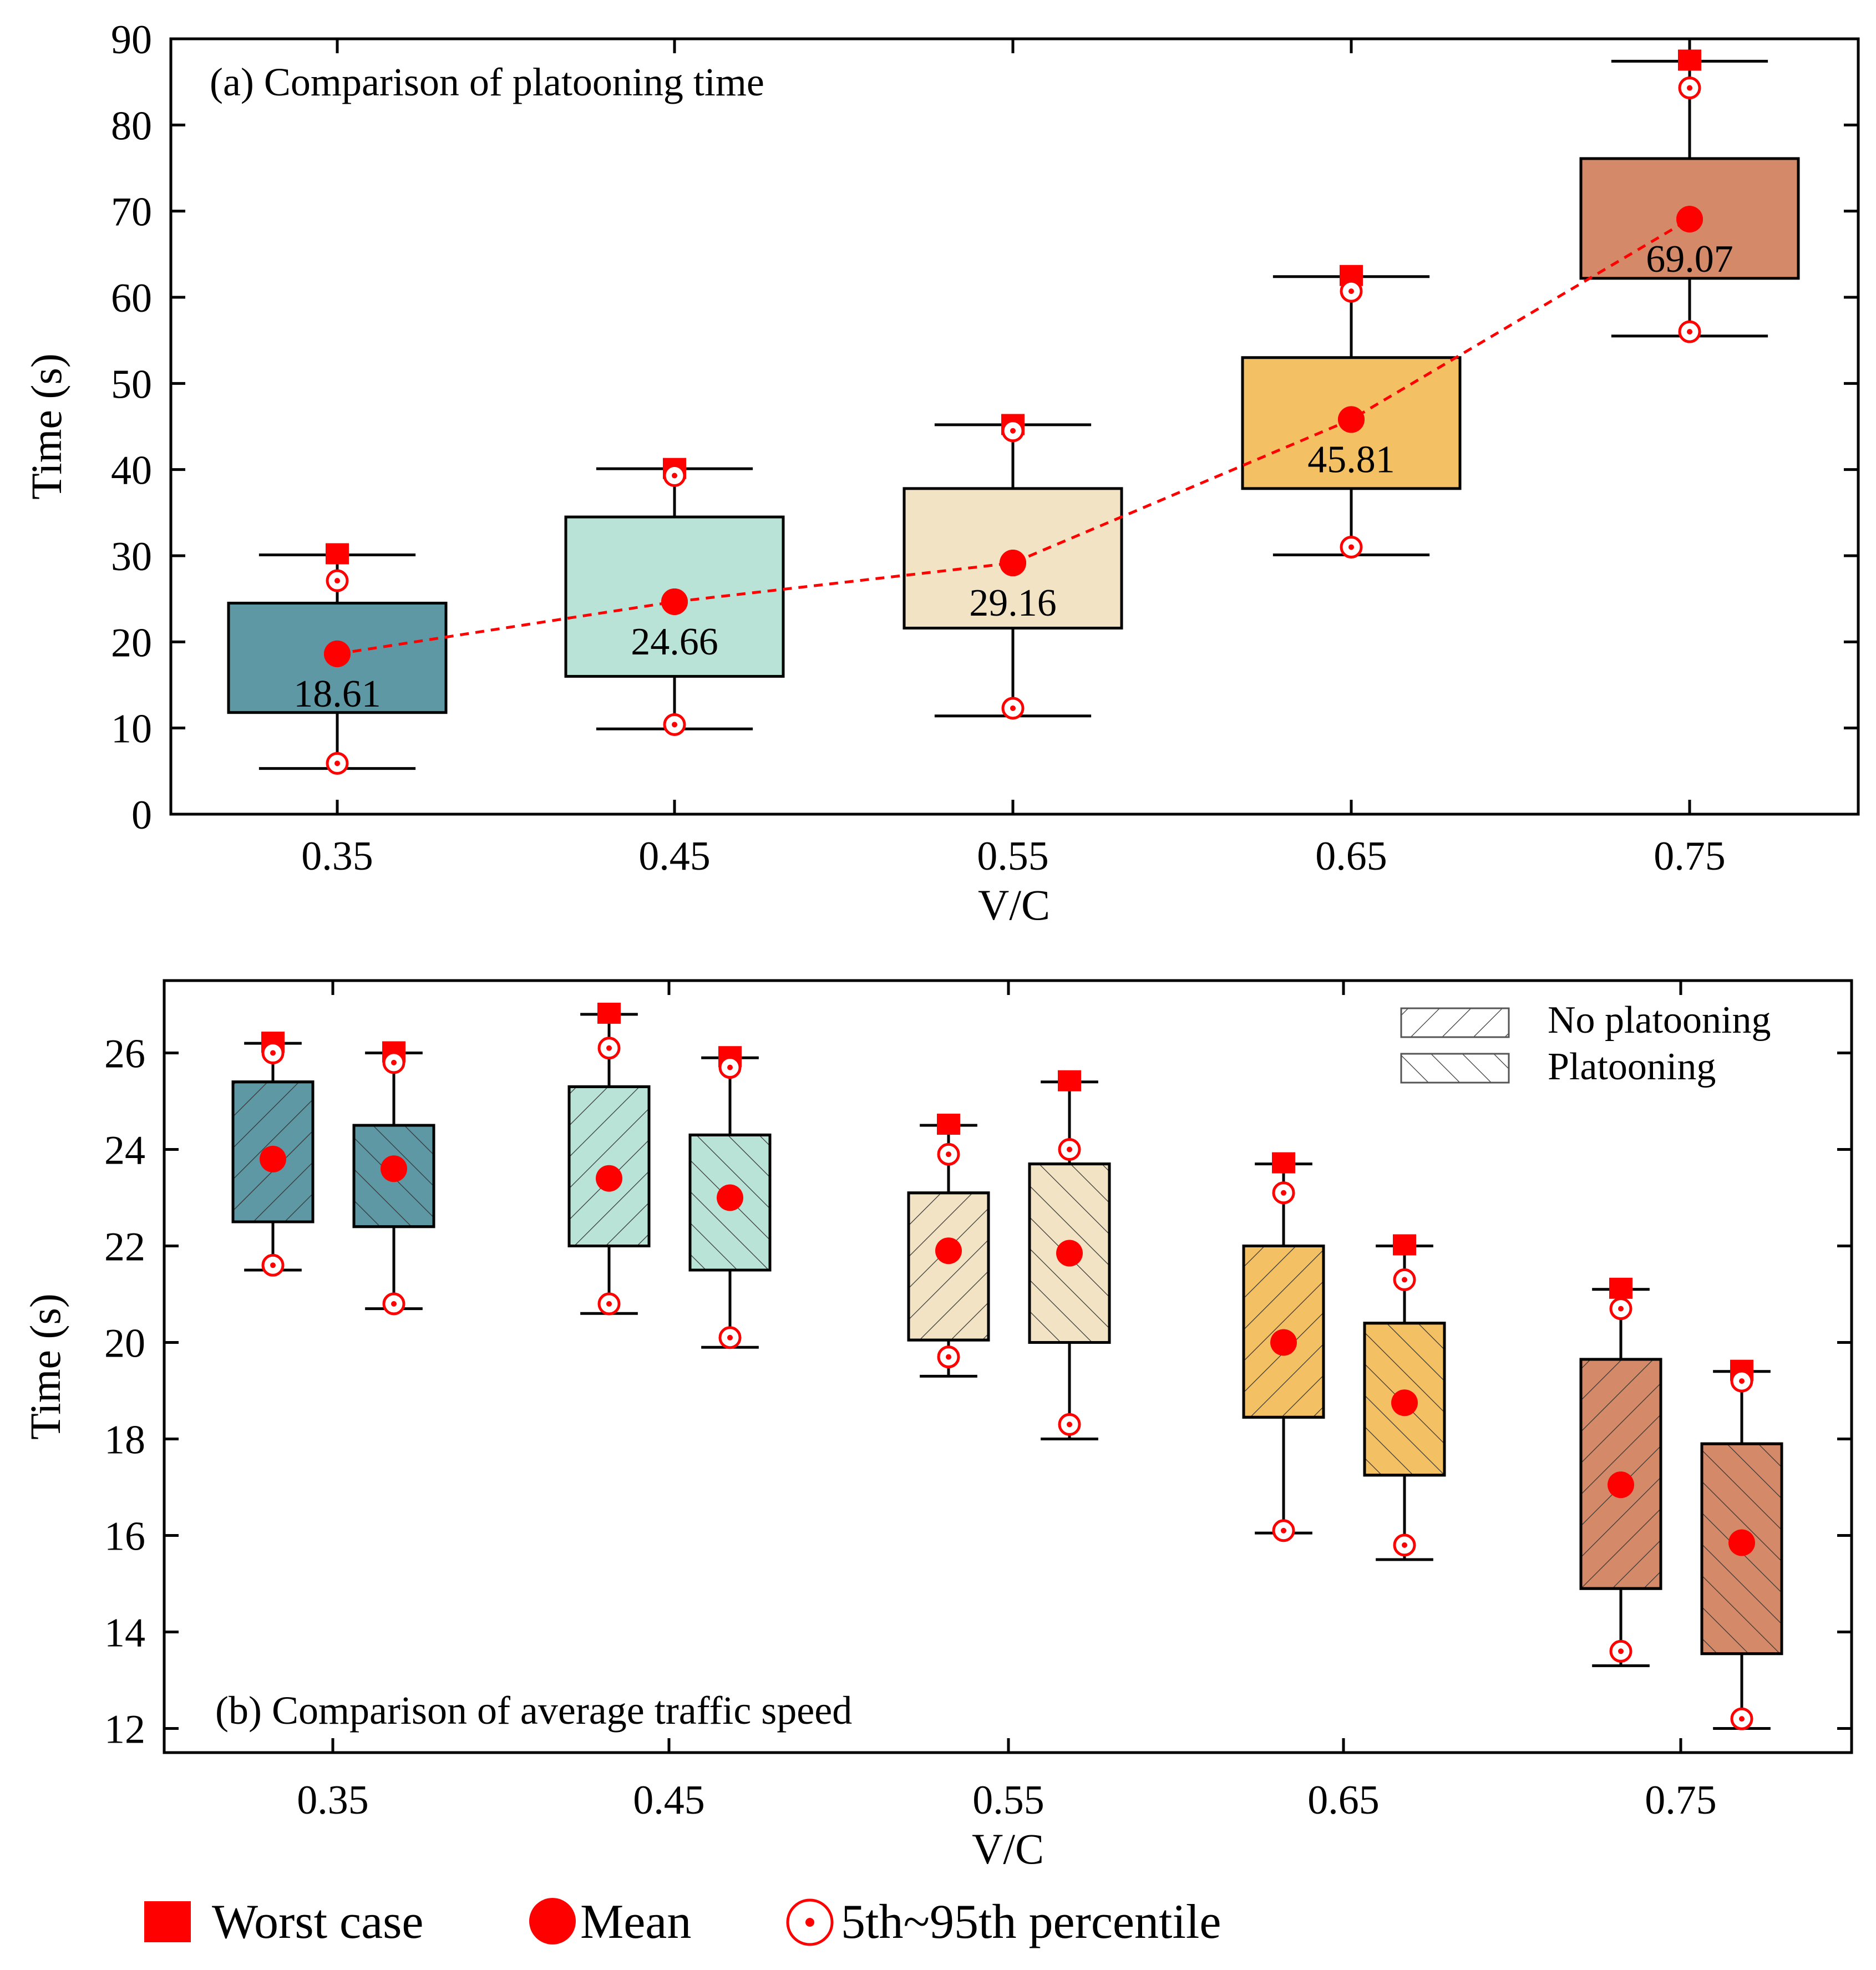 Image resolution: width=1876 pixels, height=1970 pixels. I want to click on worst-case-legend-icon, so click(167, 1921).